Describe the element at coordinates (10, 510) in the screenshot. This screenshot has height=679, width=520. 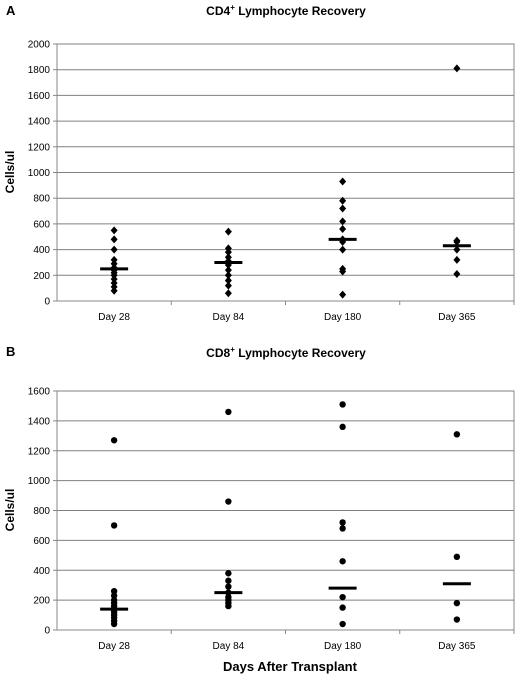
I see `y-axis-label-b: Cells/ul` at that location.